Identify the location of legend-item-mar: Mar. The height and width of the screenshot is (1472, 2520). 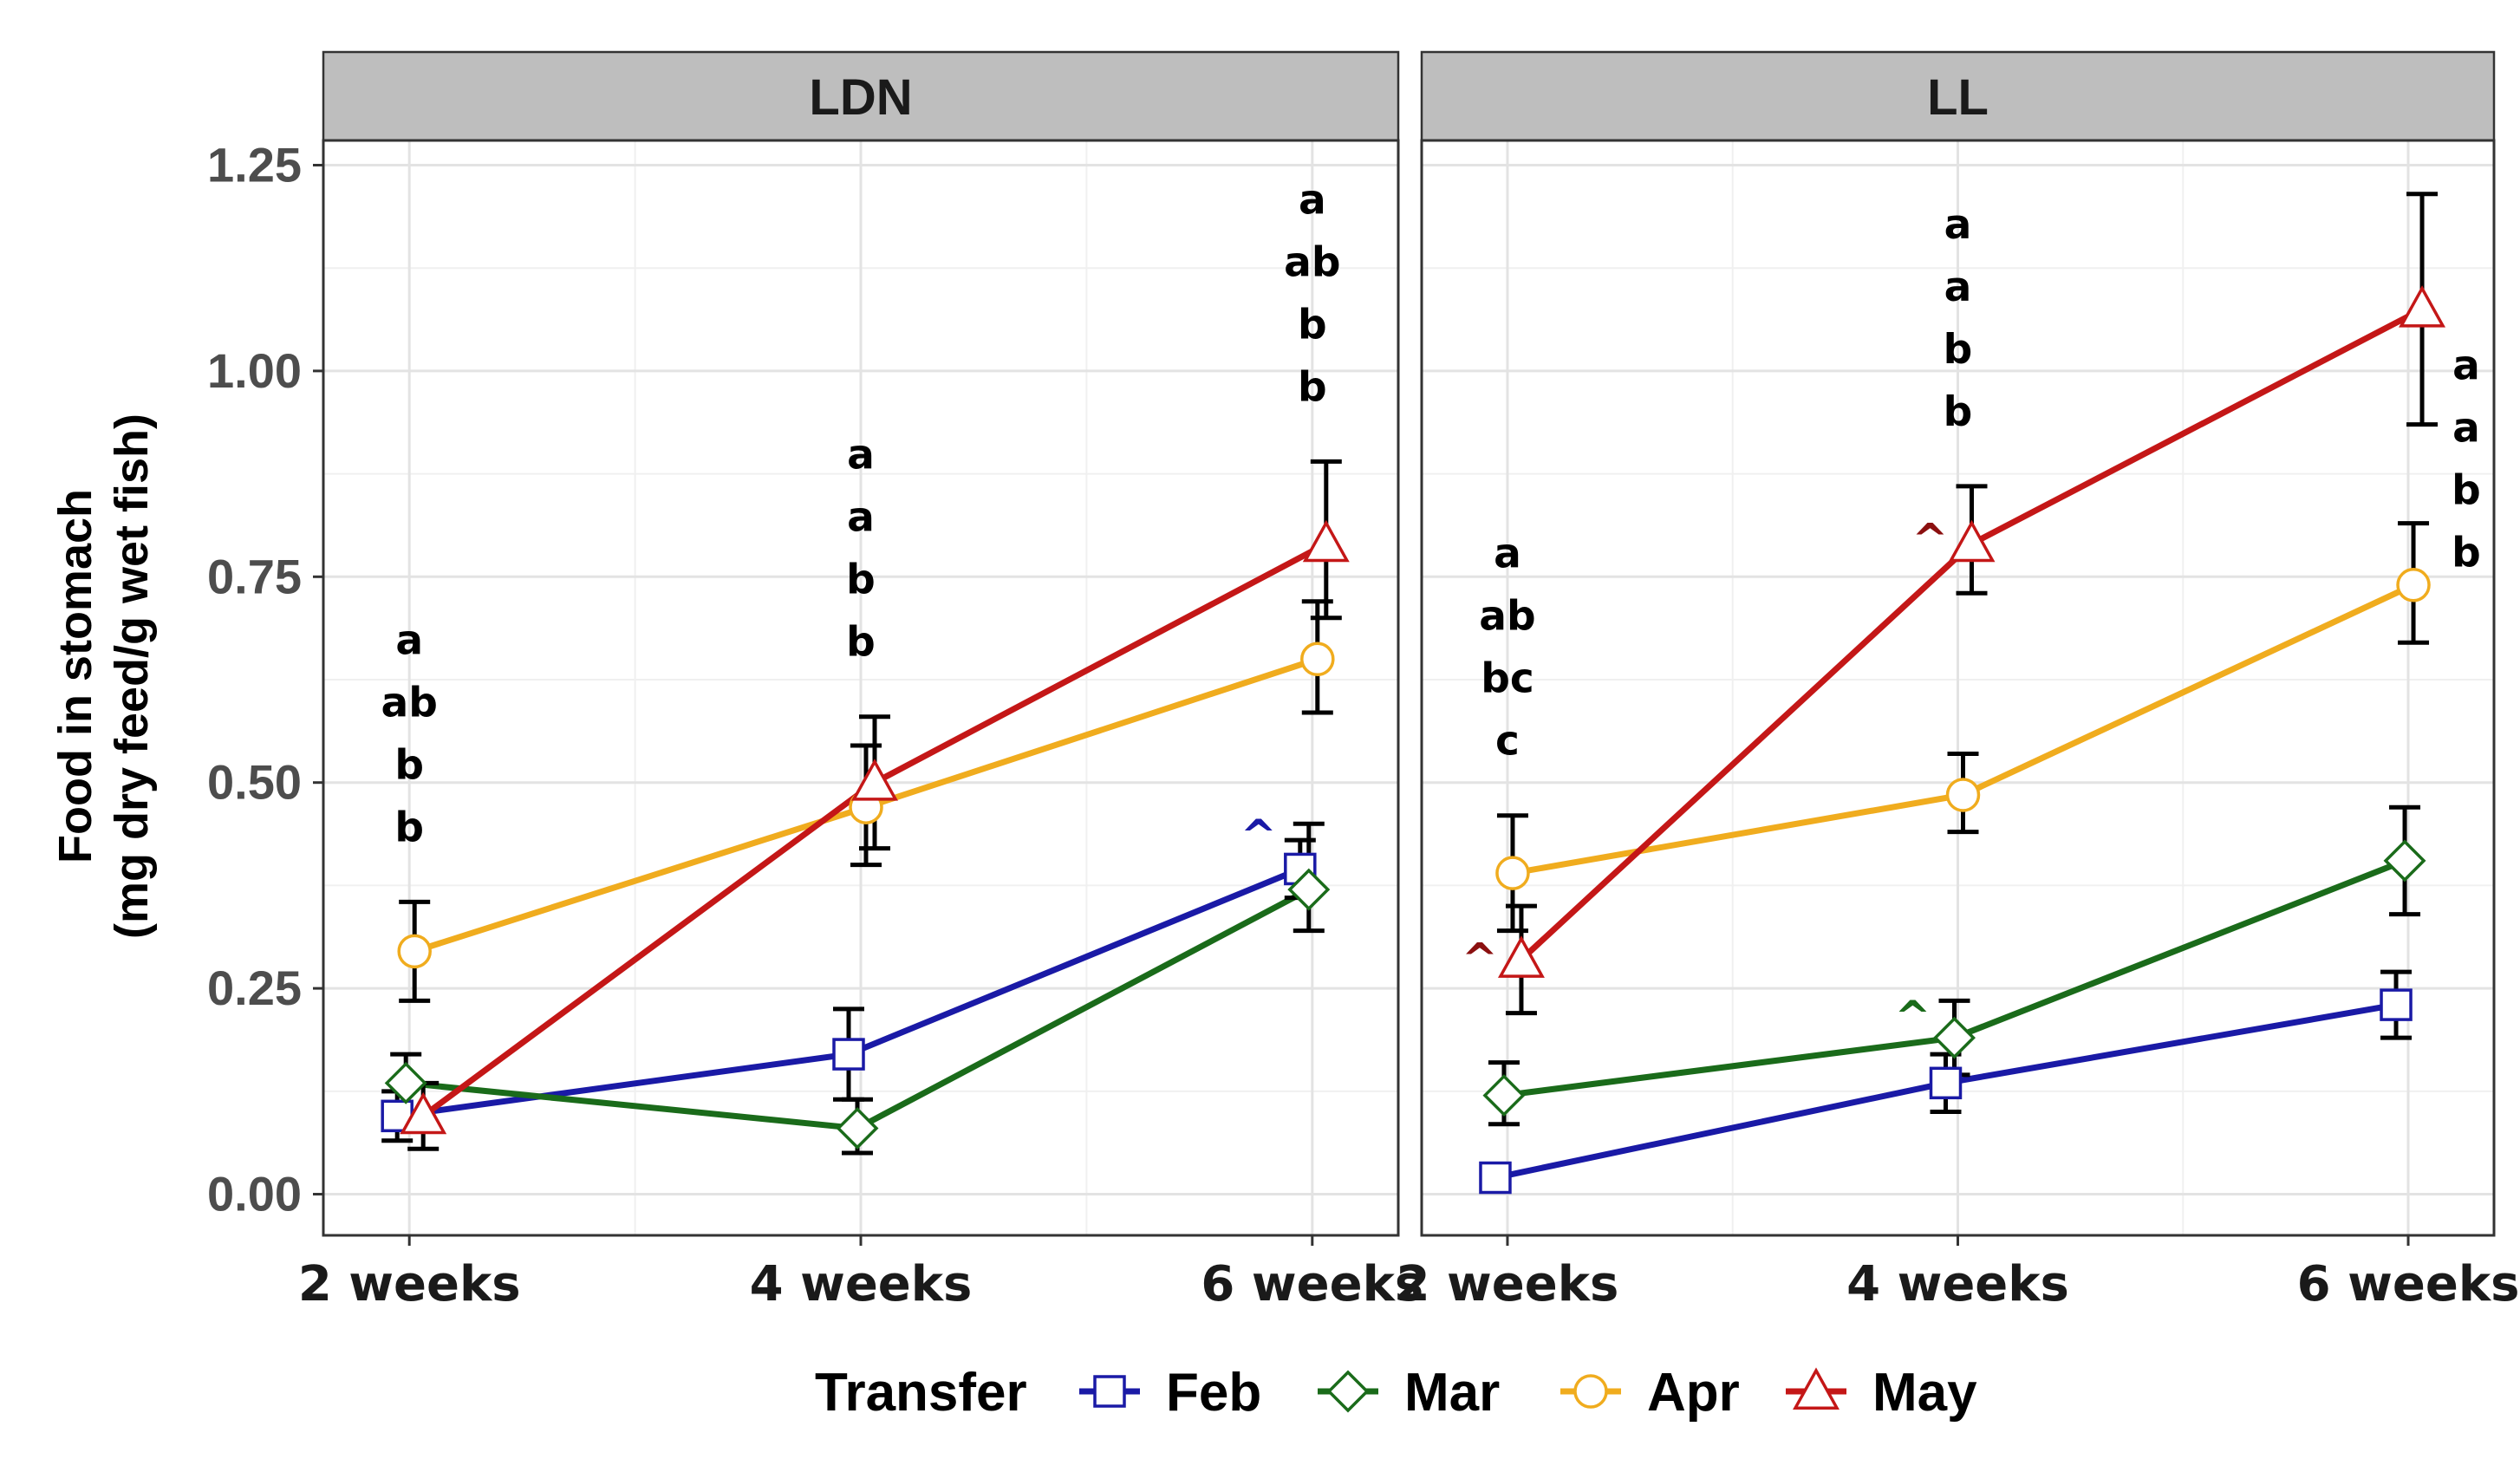
(1409, 1393).